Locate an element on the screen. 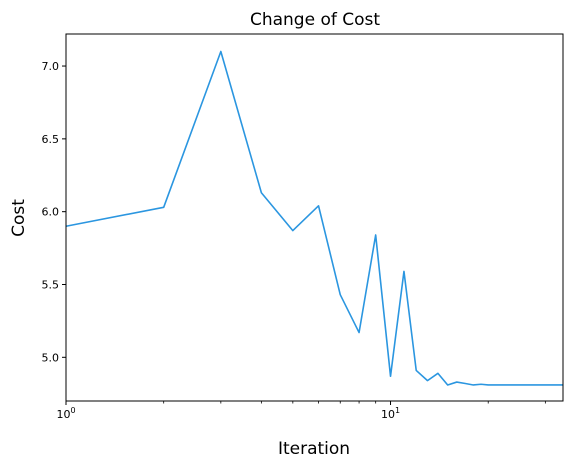  x-axis: 10⁰ 10¹ is located at coordinates (301, 411).